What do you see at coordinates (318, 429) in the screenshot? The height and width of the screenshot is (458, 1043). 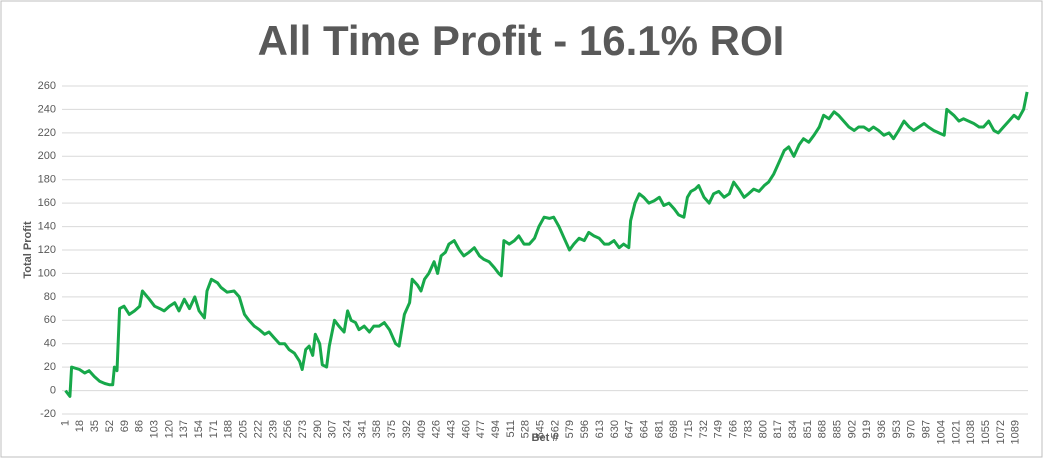 I see `x-tick-label: 290` at bounding box center [318, 429].